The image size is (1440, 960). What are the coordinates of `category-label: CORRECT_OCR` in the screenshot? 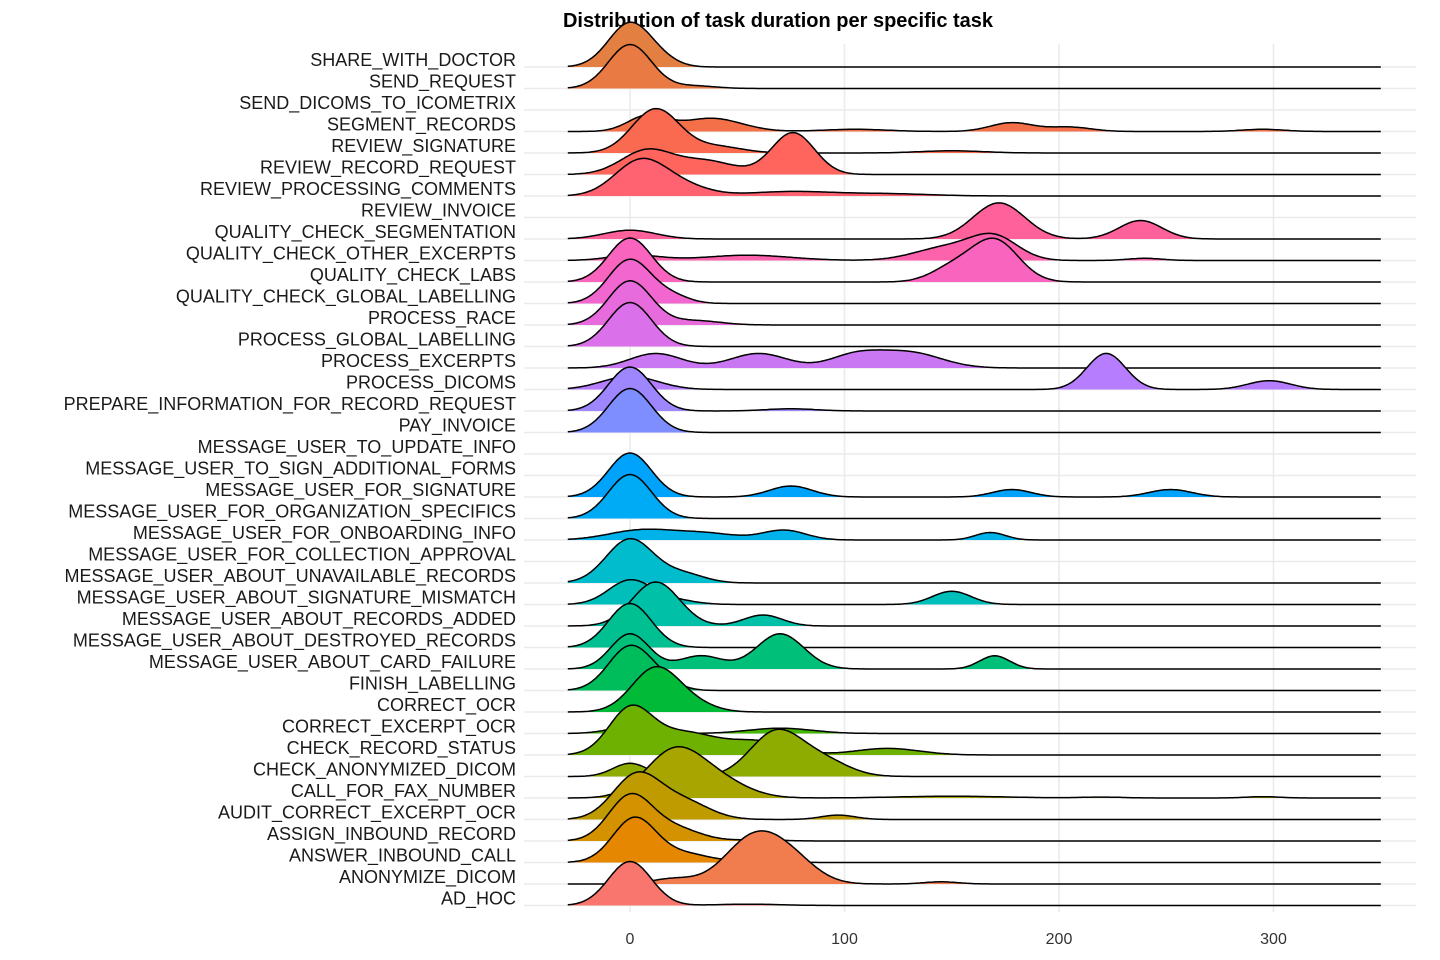 It's located at (446, 705).